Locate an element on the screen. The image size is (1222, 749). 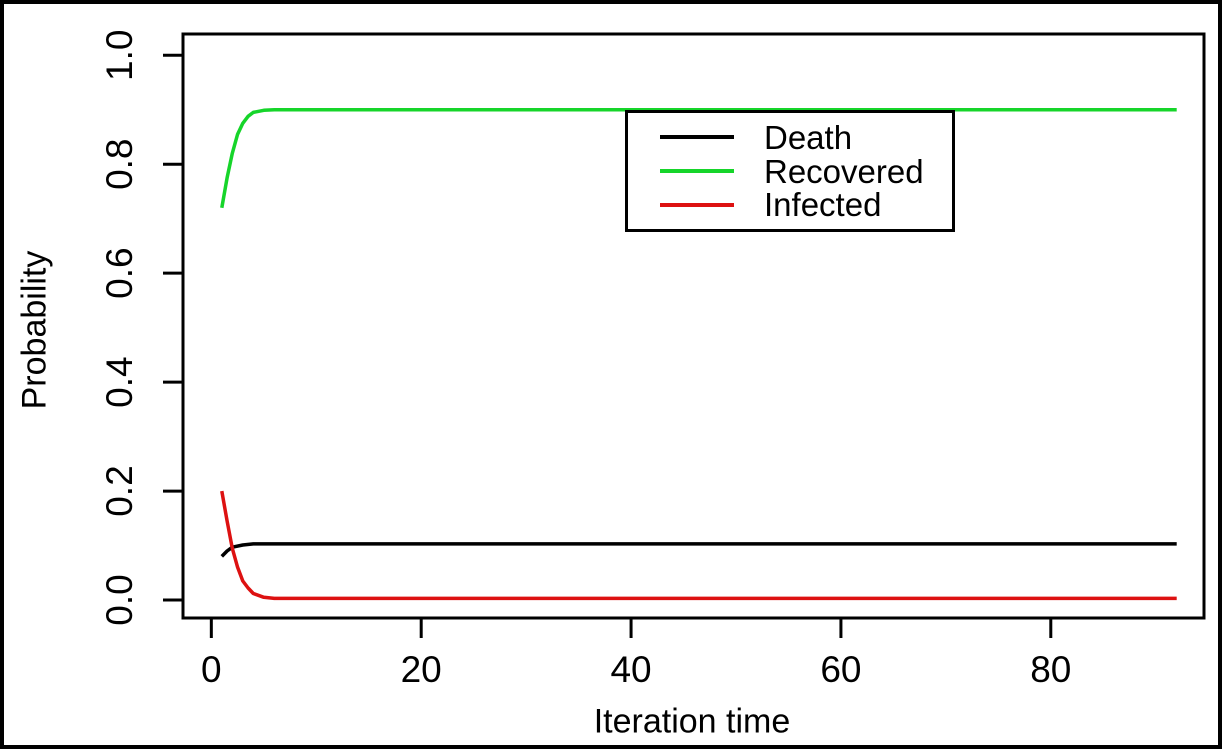
x-axis-title: Iteration time is located at coordinates (692, 721).